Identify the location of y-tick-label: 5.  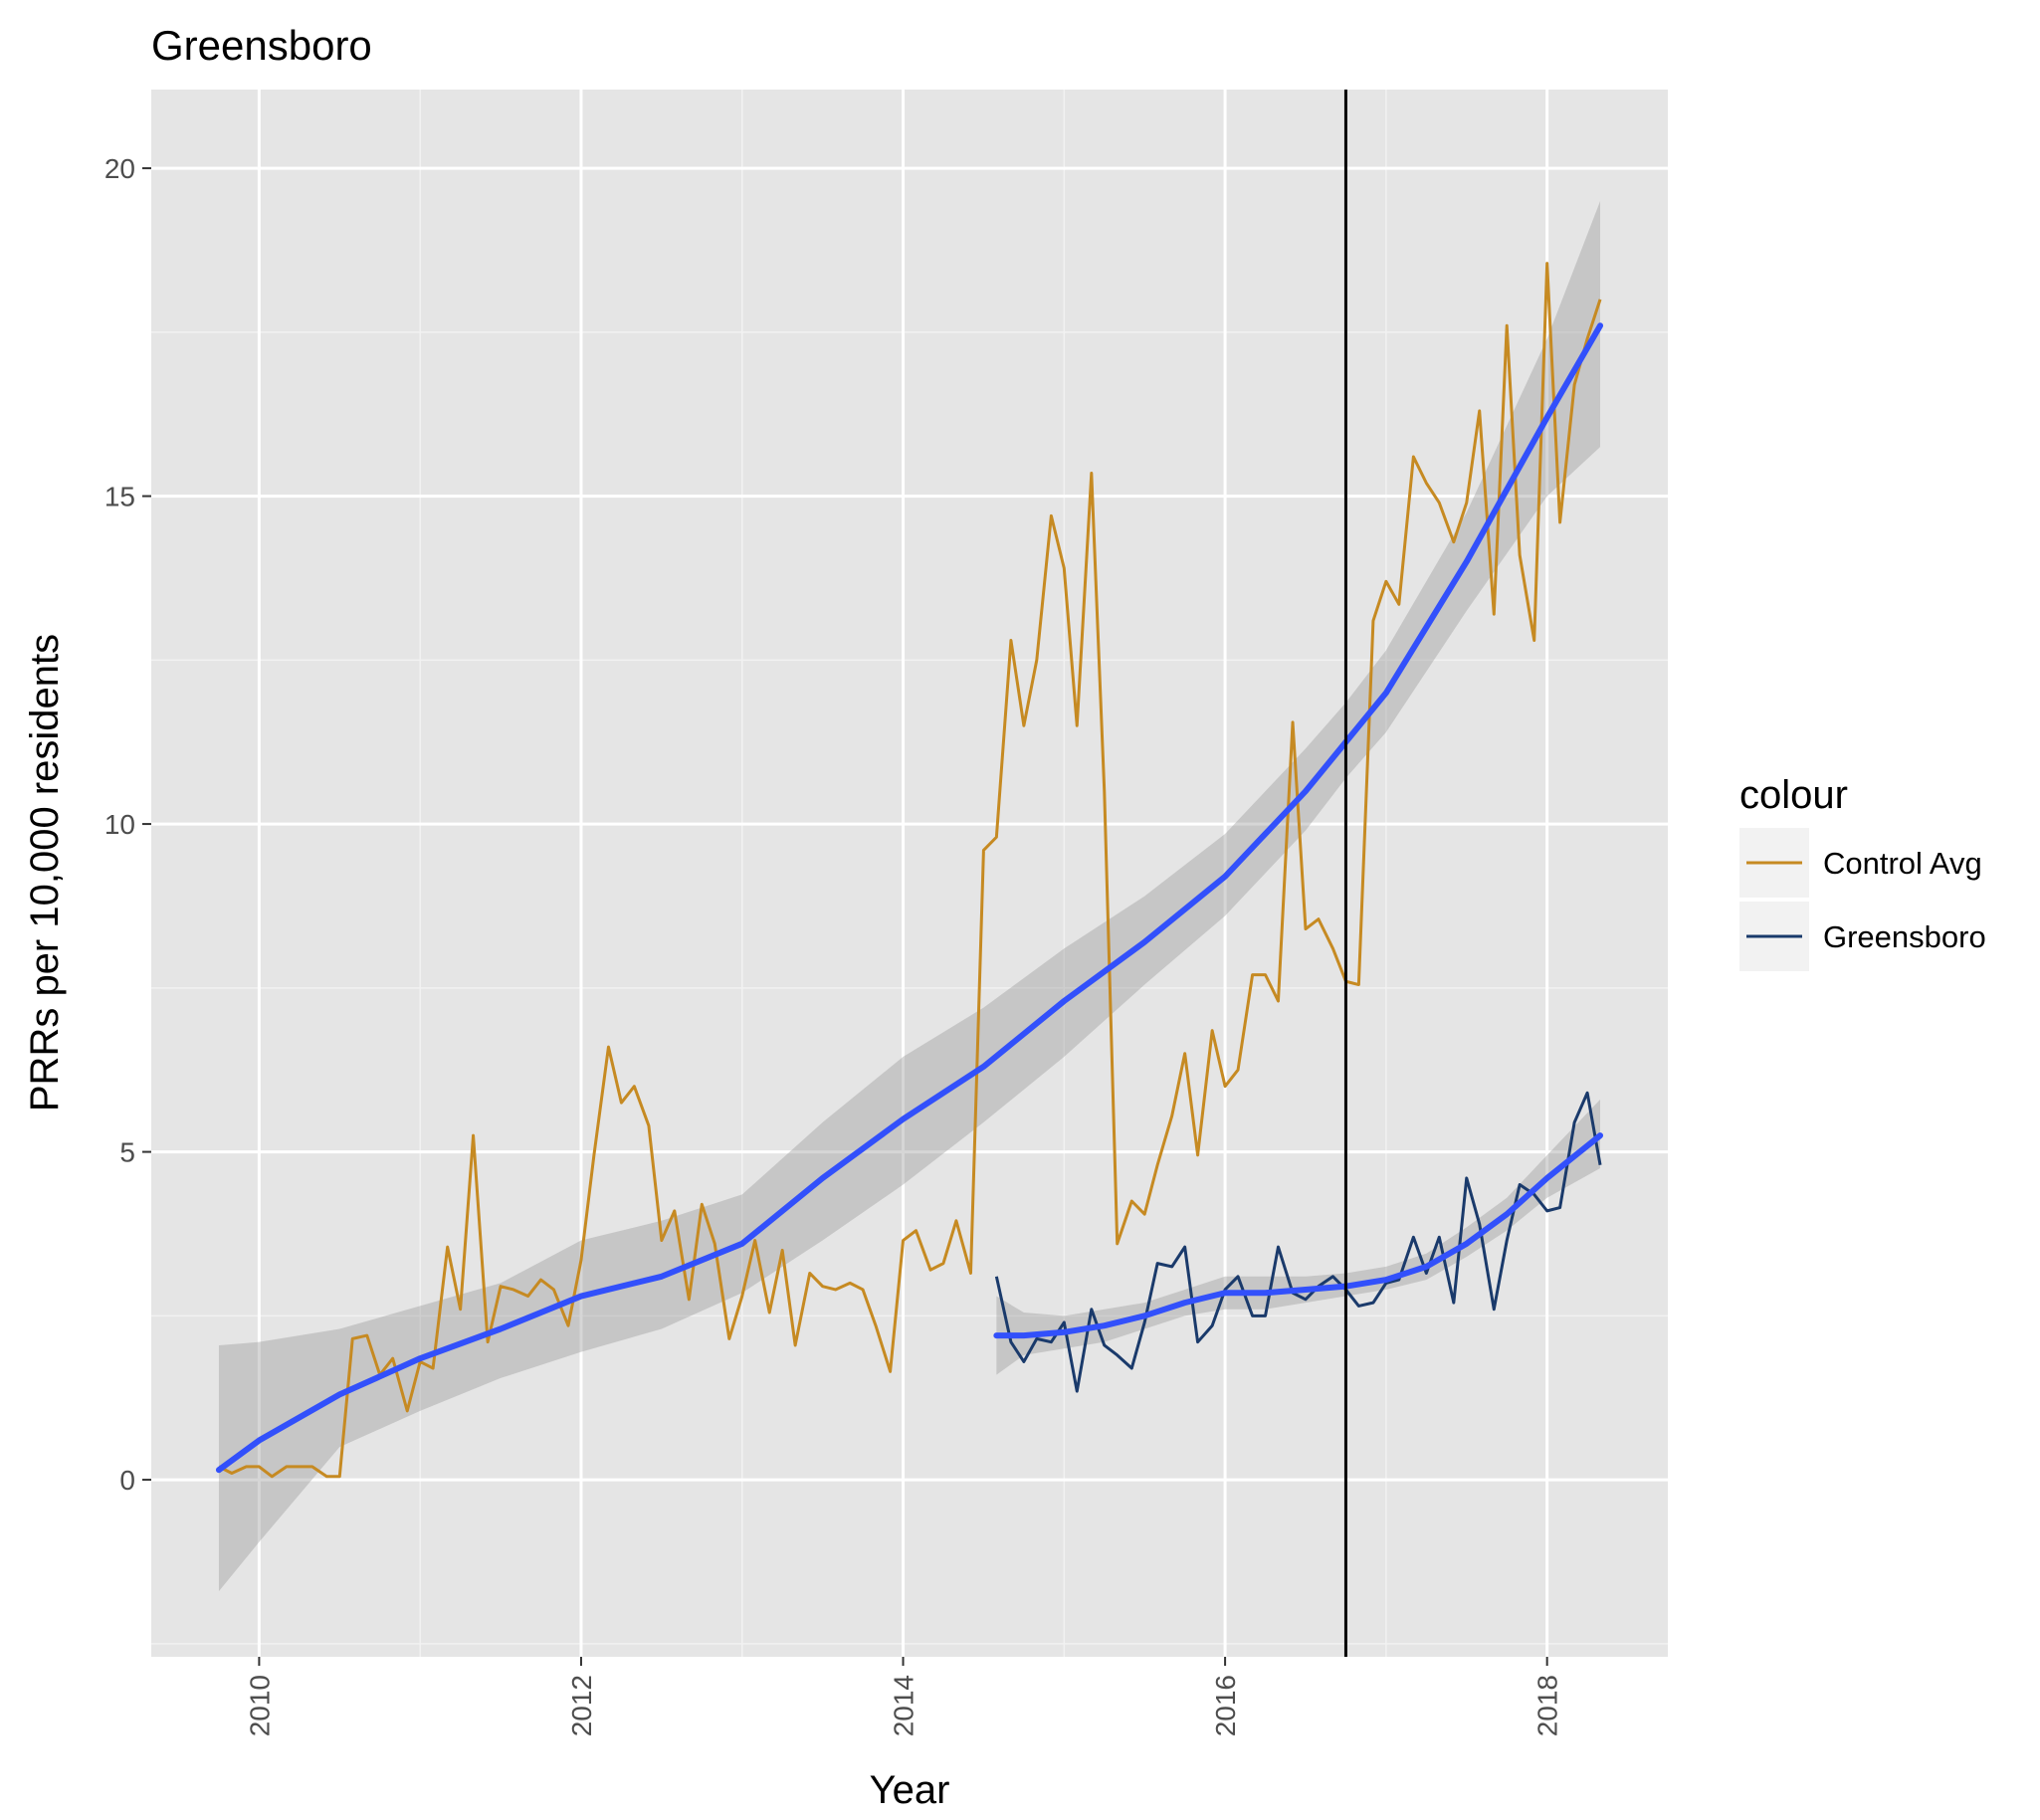
(127, 1152).